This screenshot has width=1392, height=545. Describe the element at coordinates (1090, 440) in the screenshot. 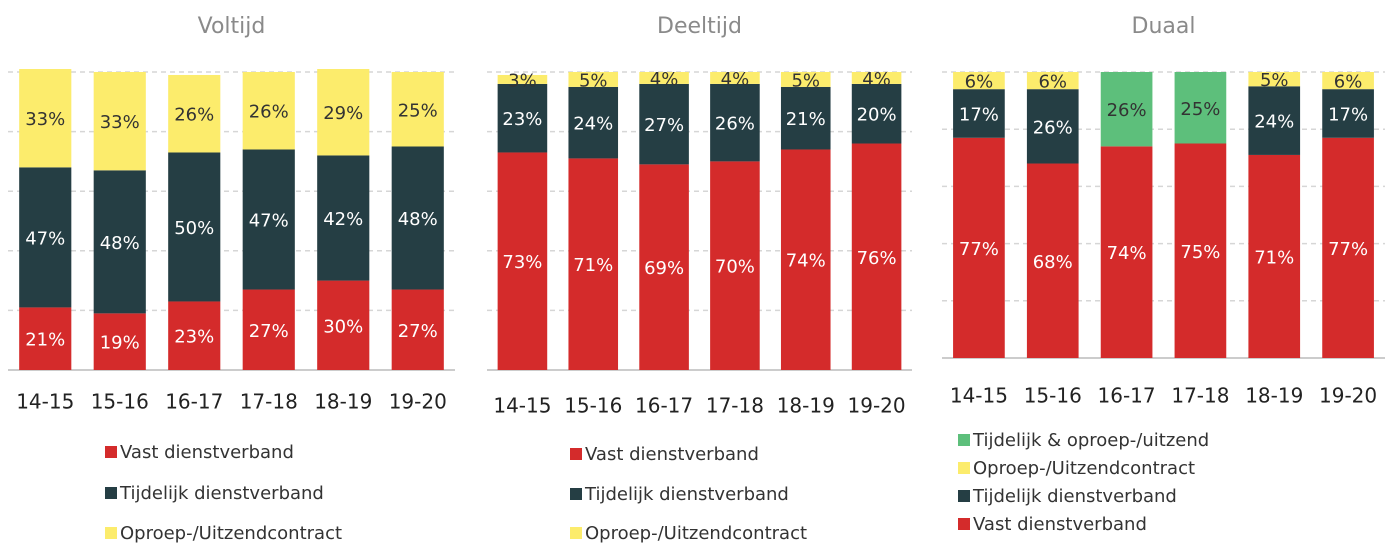

I see `legend-label: Tijdelijk & oproep-/uitzend` at that location.